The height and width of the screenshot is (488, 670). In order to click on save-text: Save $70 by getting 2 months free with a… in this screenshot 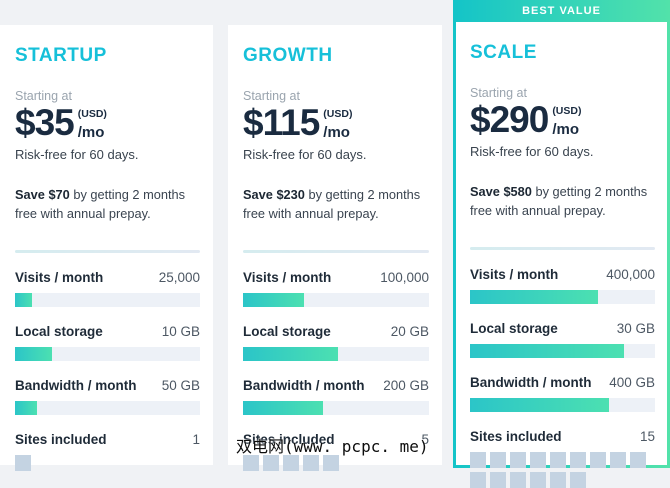, I will do `click(107, 204)`.